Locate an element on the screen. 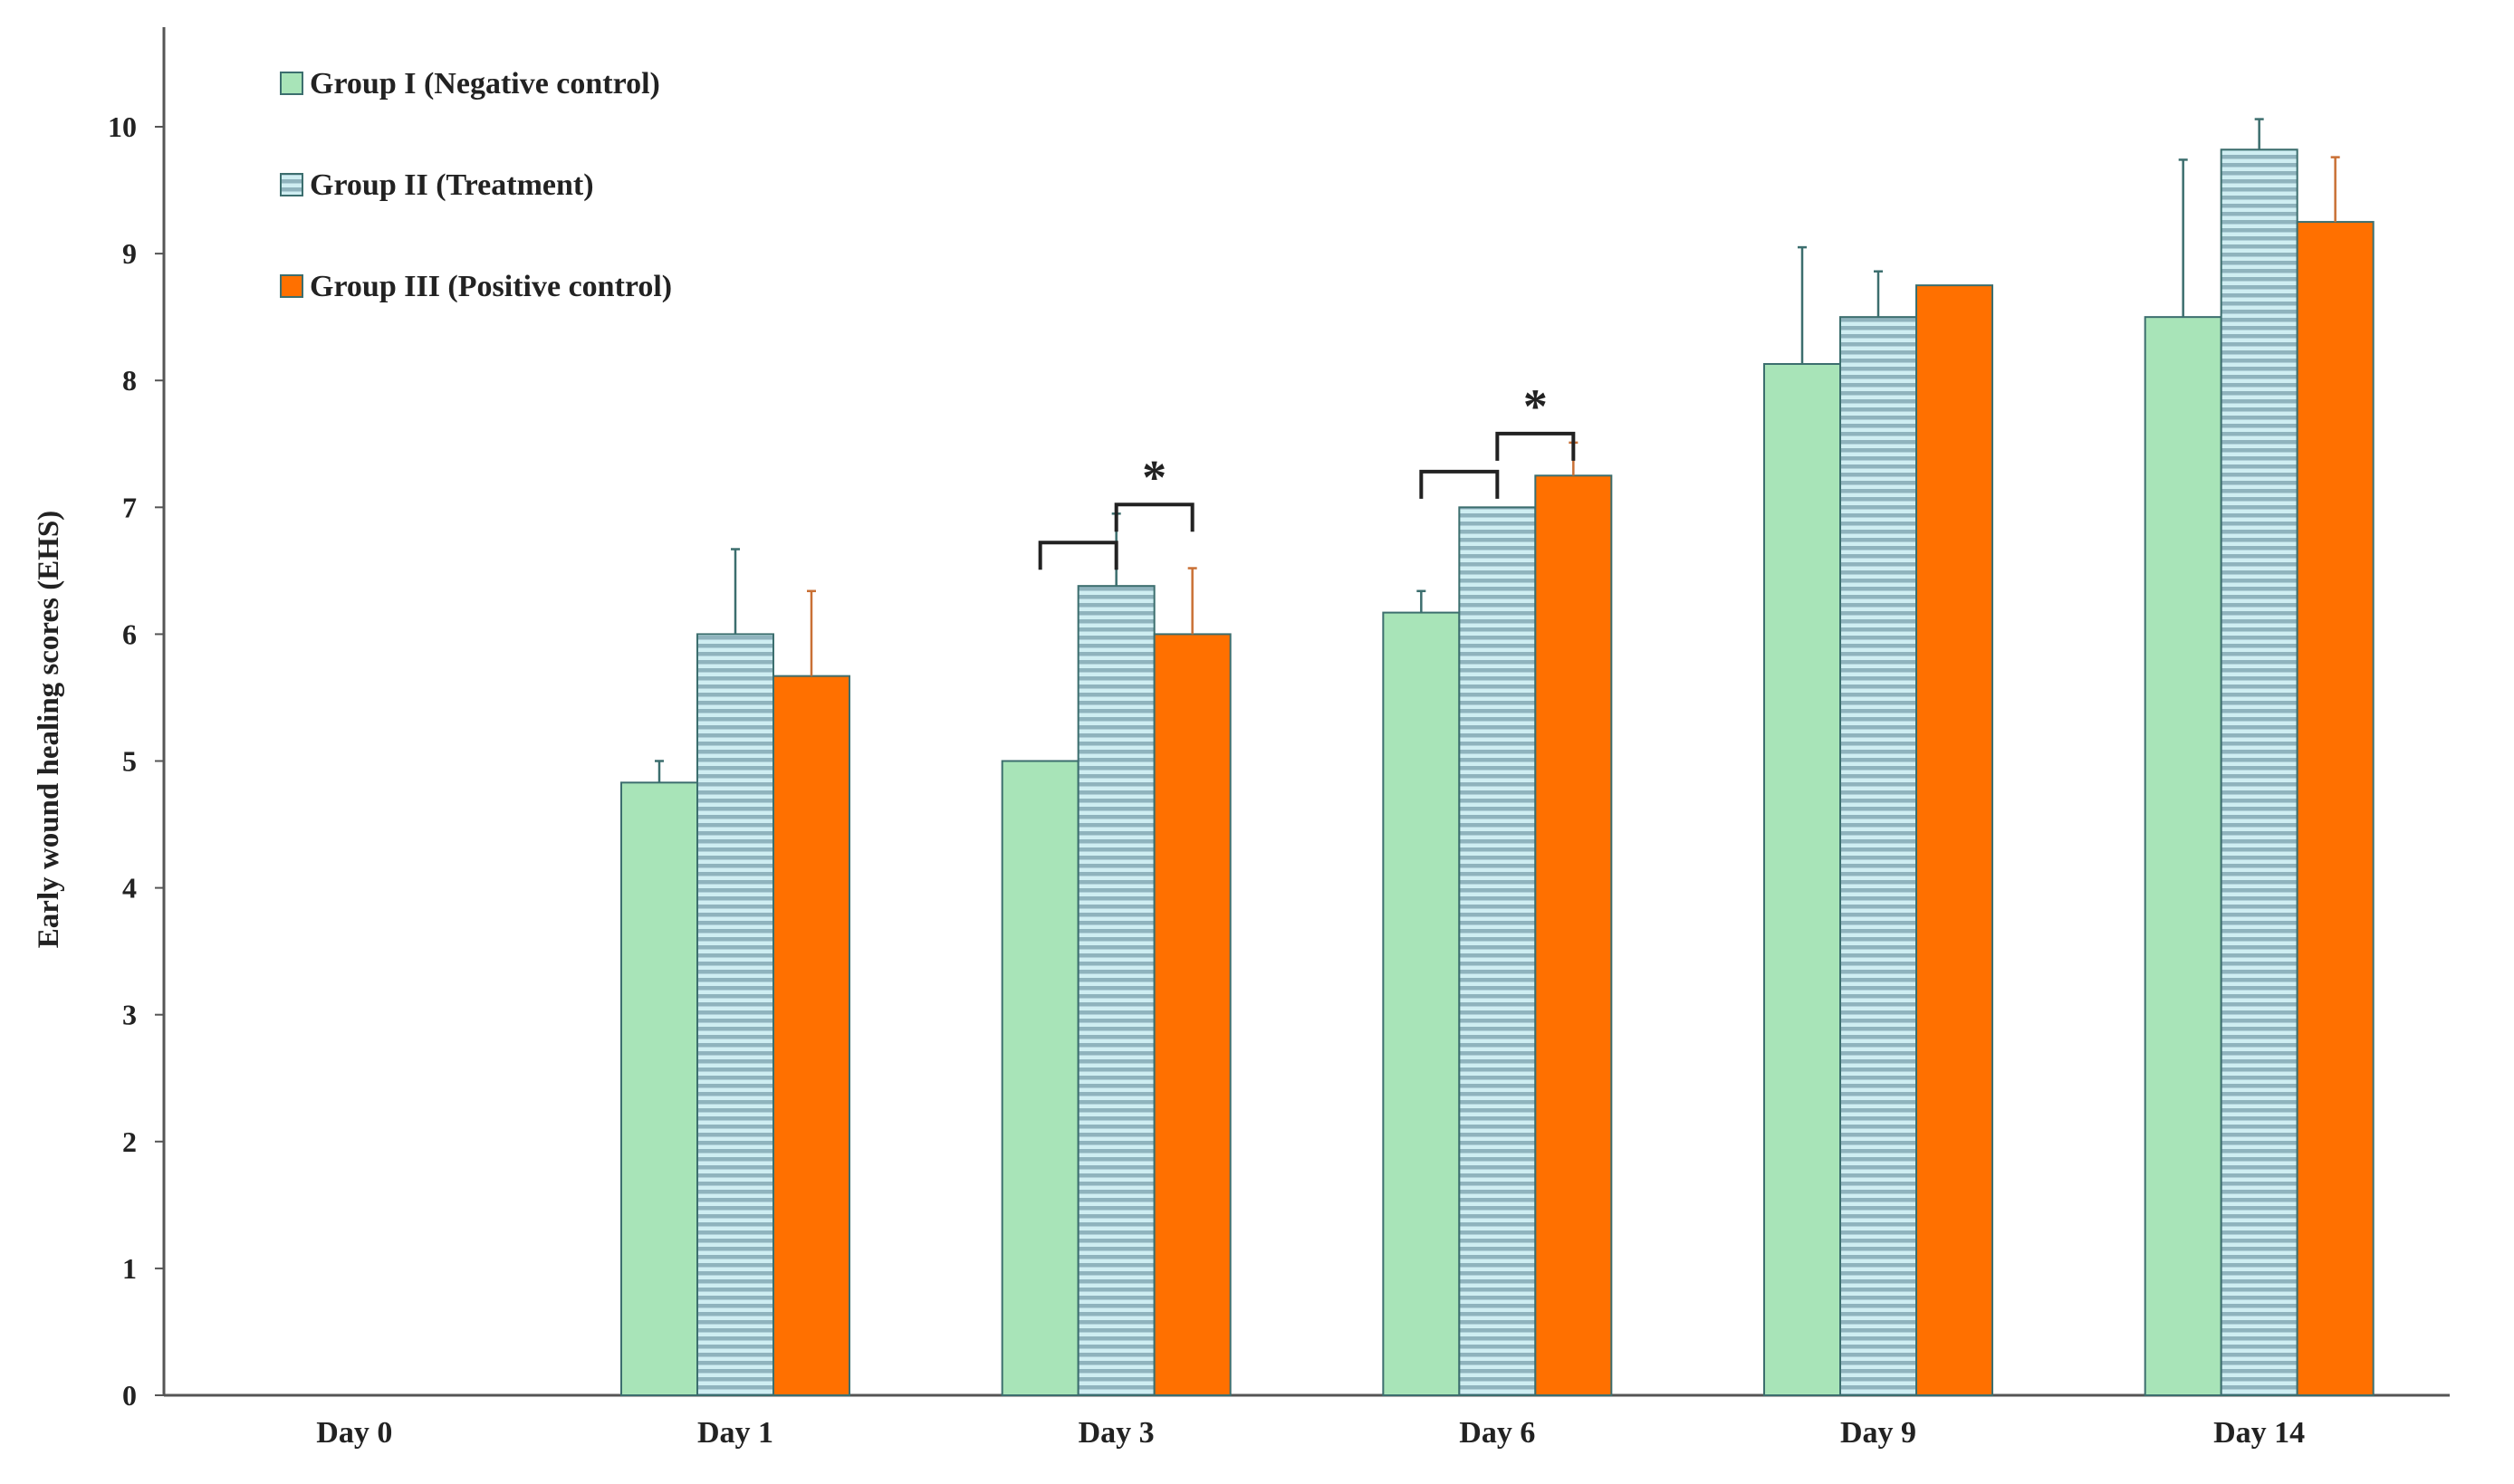 This screenshot has height=1484, width=2514. y-tick-label: 10 is located at coordinates (122, 126).